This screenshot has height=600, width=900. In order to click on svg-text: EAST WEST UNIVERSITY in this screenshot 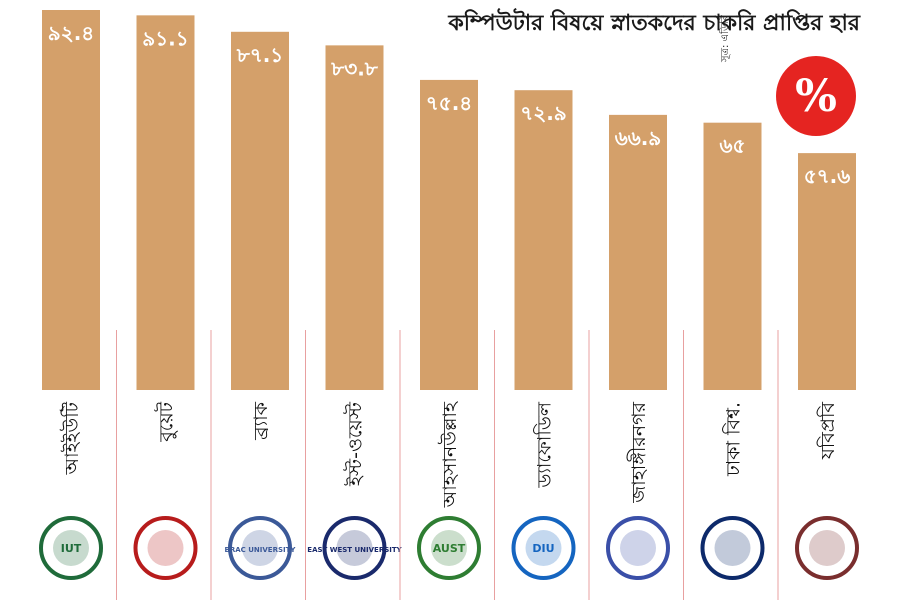, I will do `click(354, 550)`.